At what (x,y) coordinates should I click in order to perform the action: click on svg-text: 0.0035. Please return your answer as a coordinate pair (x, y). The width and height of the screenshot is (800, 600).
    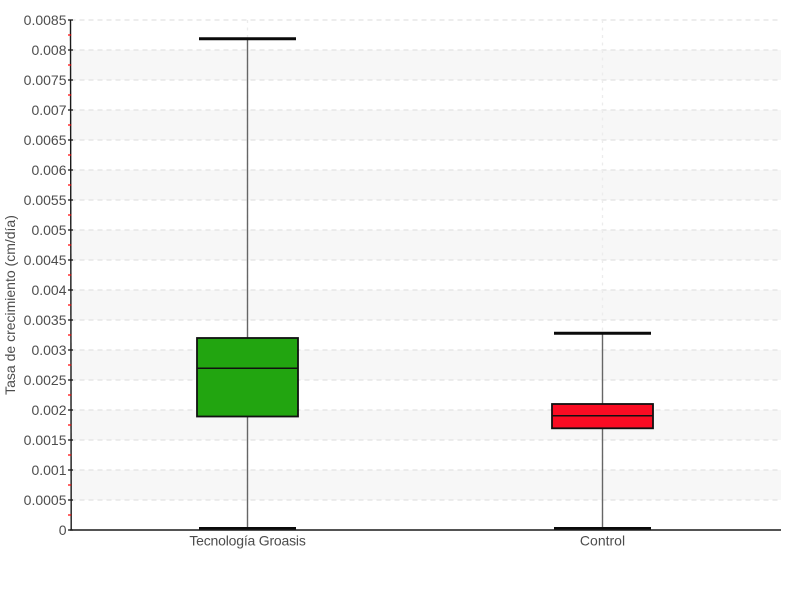
    Looking at the image, I should click on (45, 320).